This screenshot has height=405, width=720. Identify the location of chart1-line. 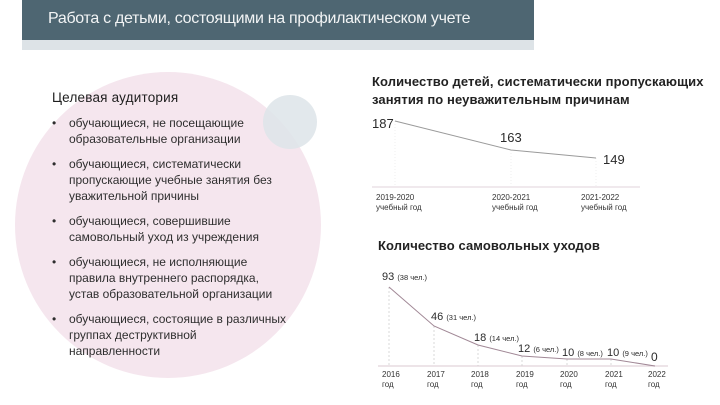
(495, 139).